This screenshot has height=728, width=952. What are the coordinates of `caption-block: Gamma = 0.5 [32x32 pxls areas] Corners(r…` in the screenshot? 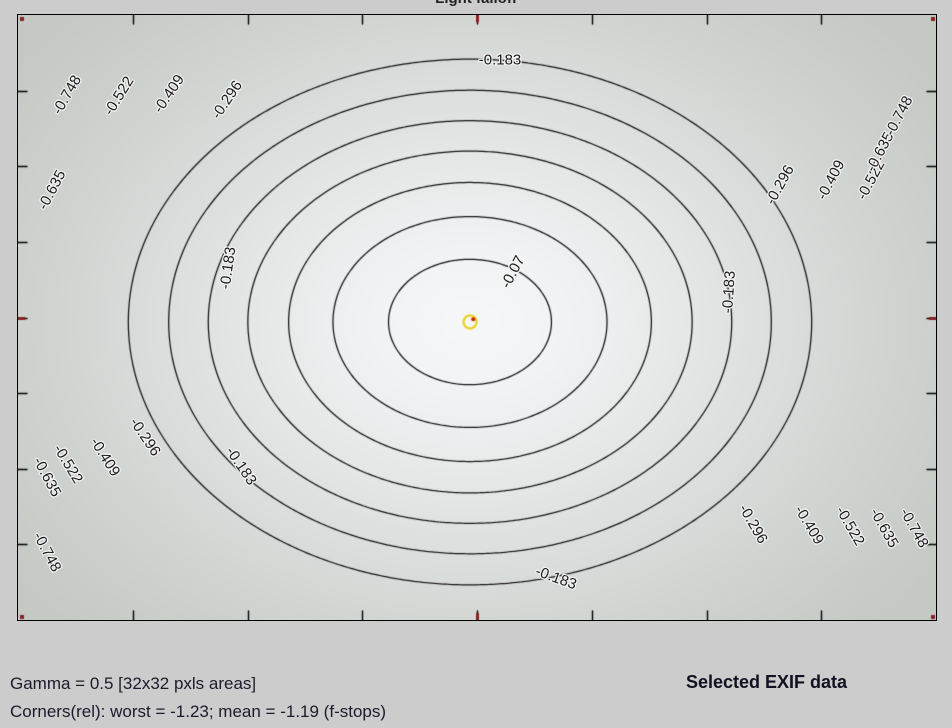 It's located at (476, 677).